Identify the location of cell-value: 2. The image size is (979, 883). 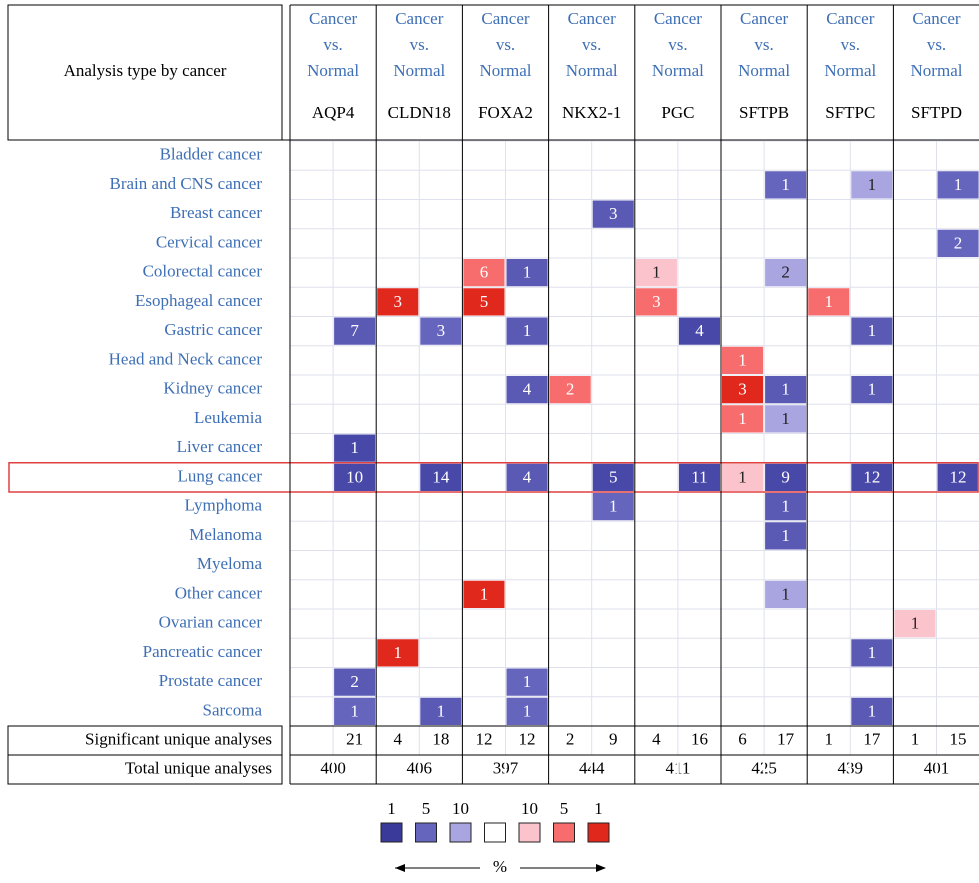
(354, 681).